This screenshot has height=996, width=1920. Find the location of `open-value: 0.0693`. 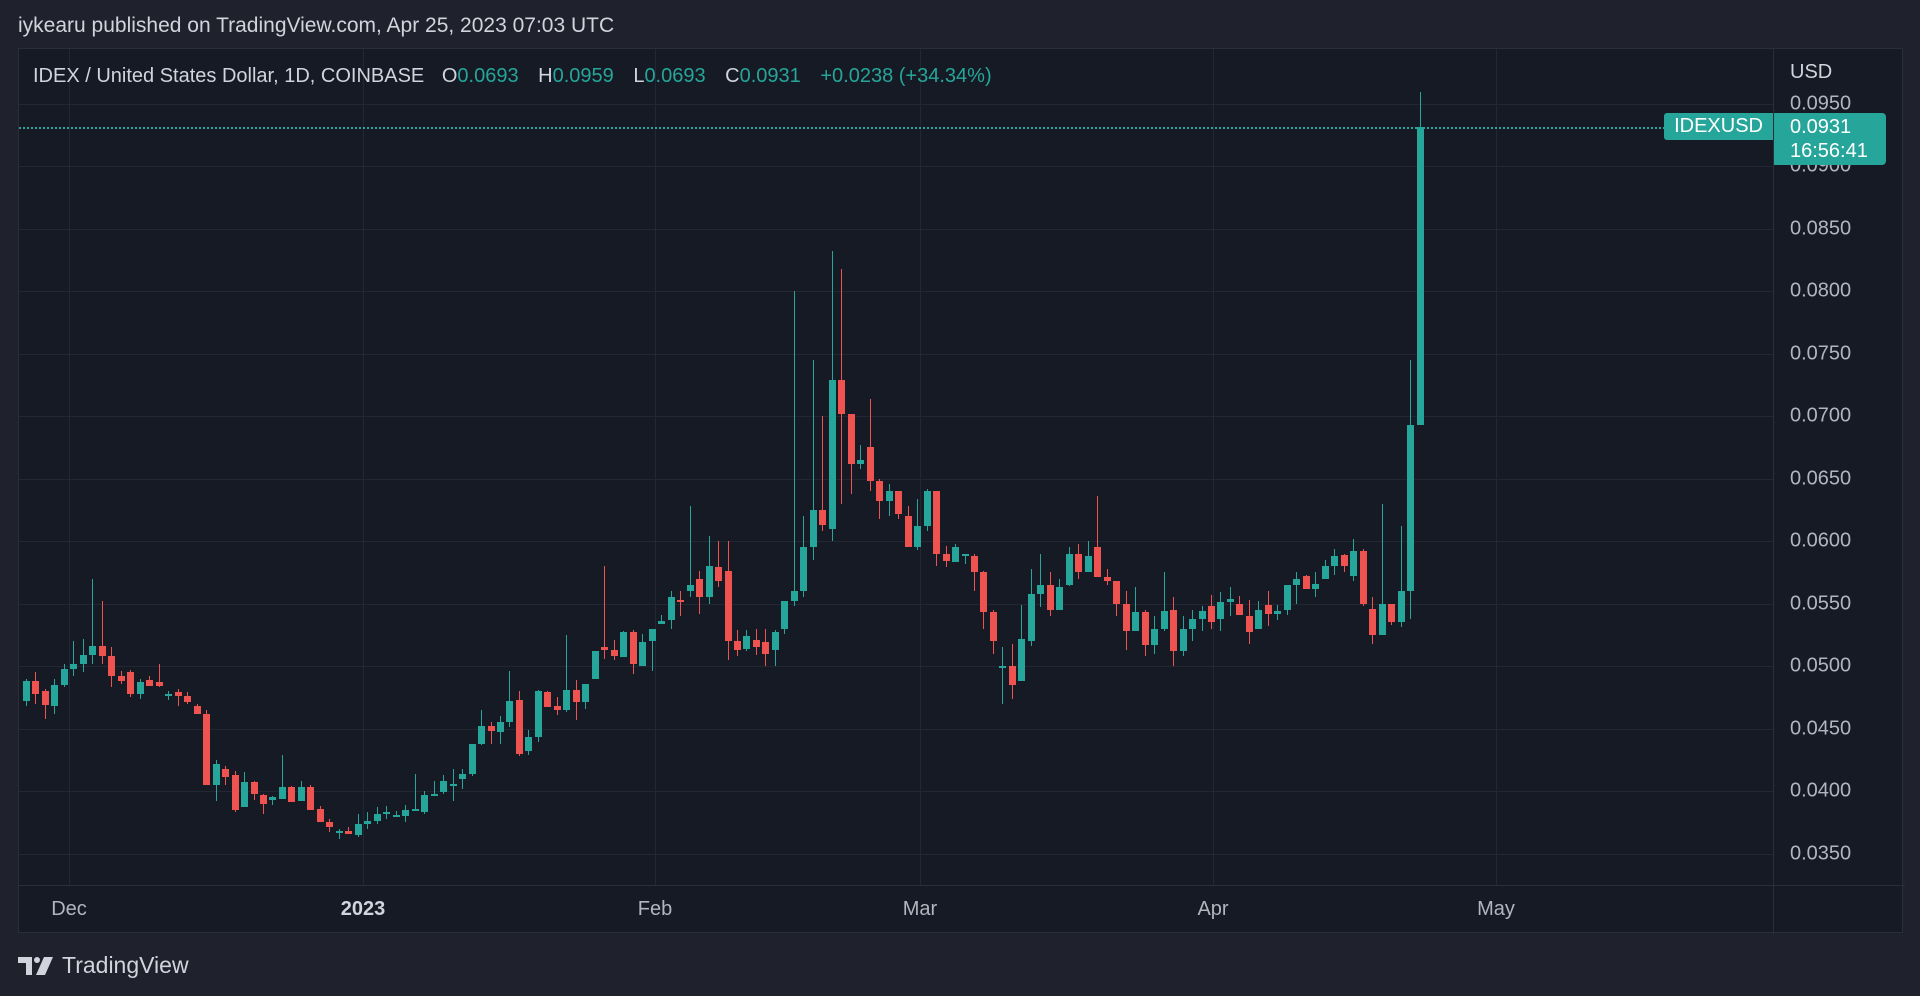

open-value: 0.0693 is located at coordinates (488, 76).